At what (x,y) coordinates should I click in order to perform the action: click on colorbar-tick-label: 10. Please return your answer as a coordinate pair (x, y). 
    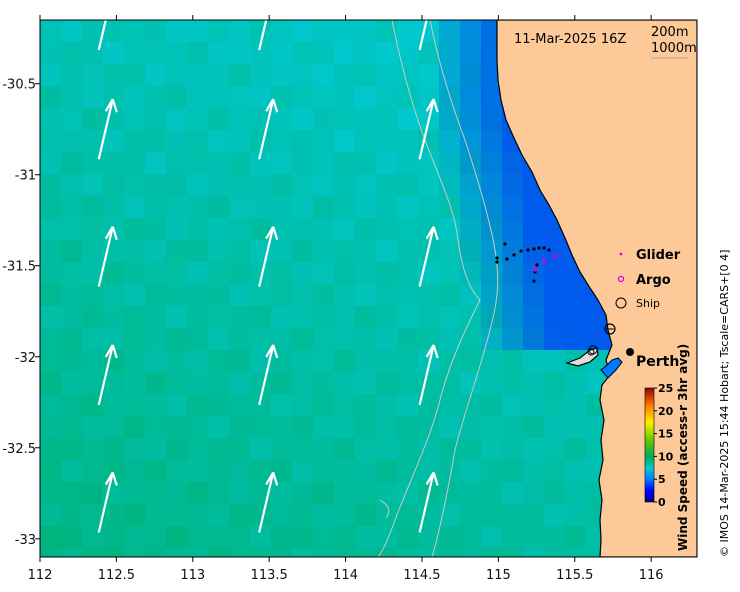
    Looking at the image, I should click on (666, 456).